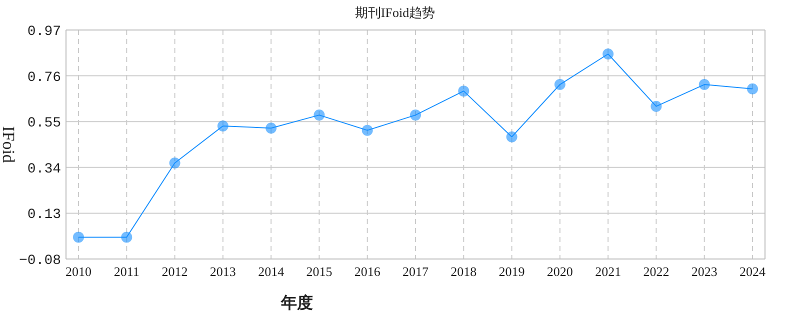 Image resolution: width=790 pixels, height=330 pixels. I want to click on x-tick-label: 2011, so click(127, 271).